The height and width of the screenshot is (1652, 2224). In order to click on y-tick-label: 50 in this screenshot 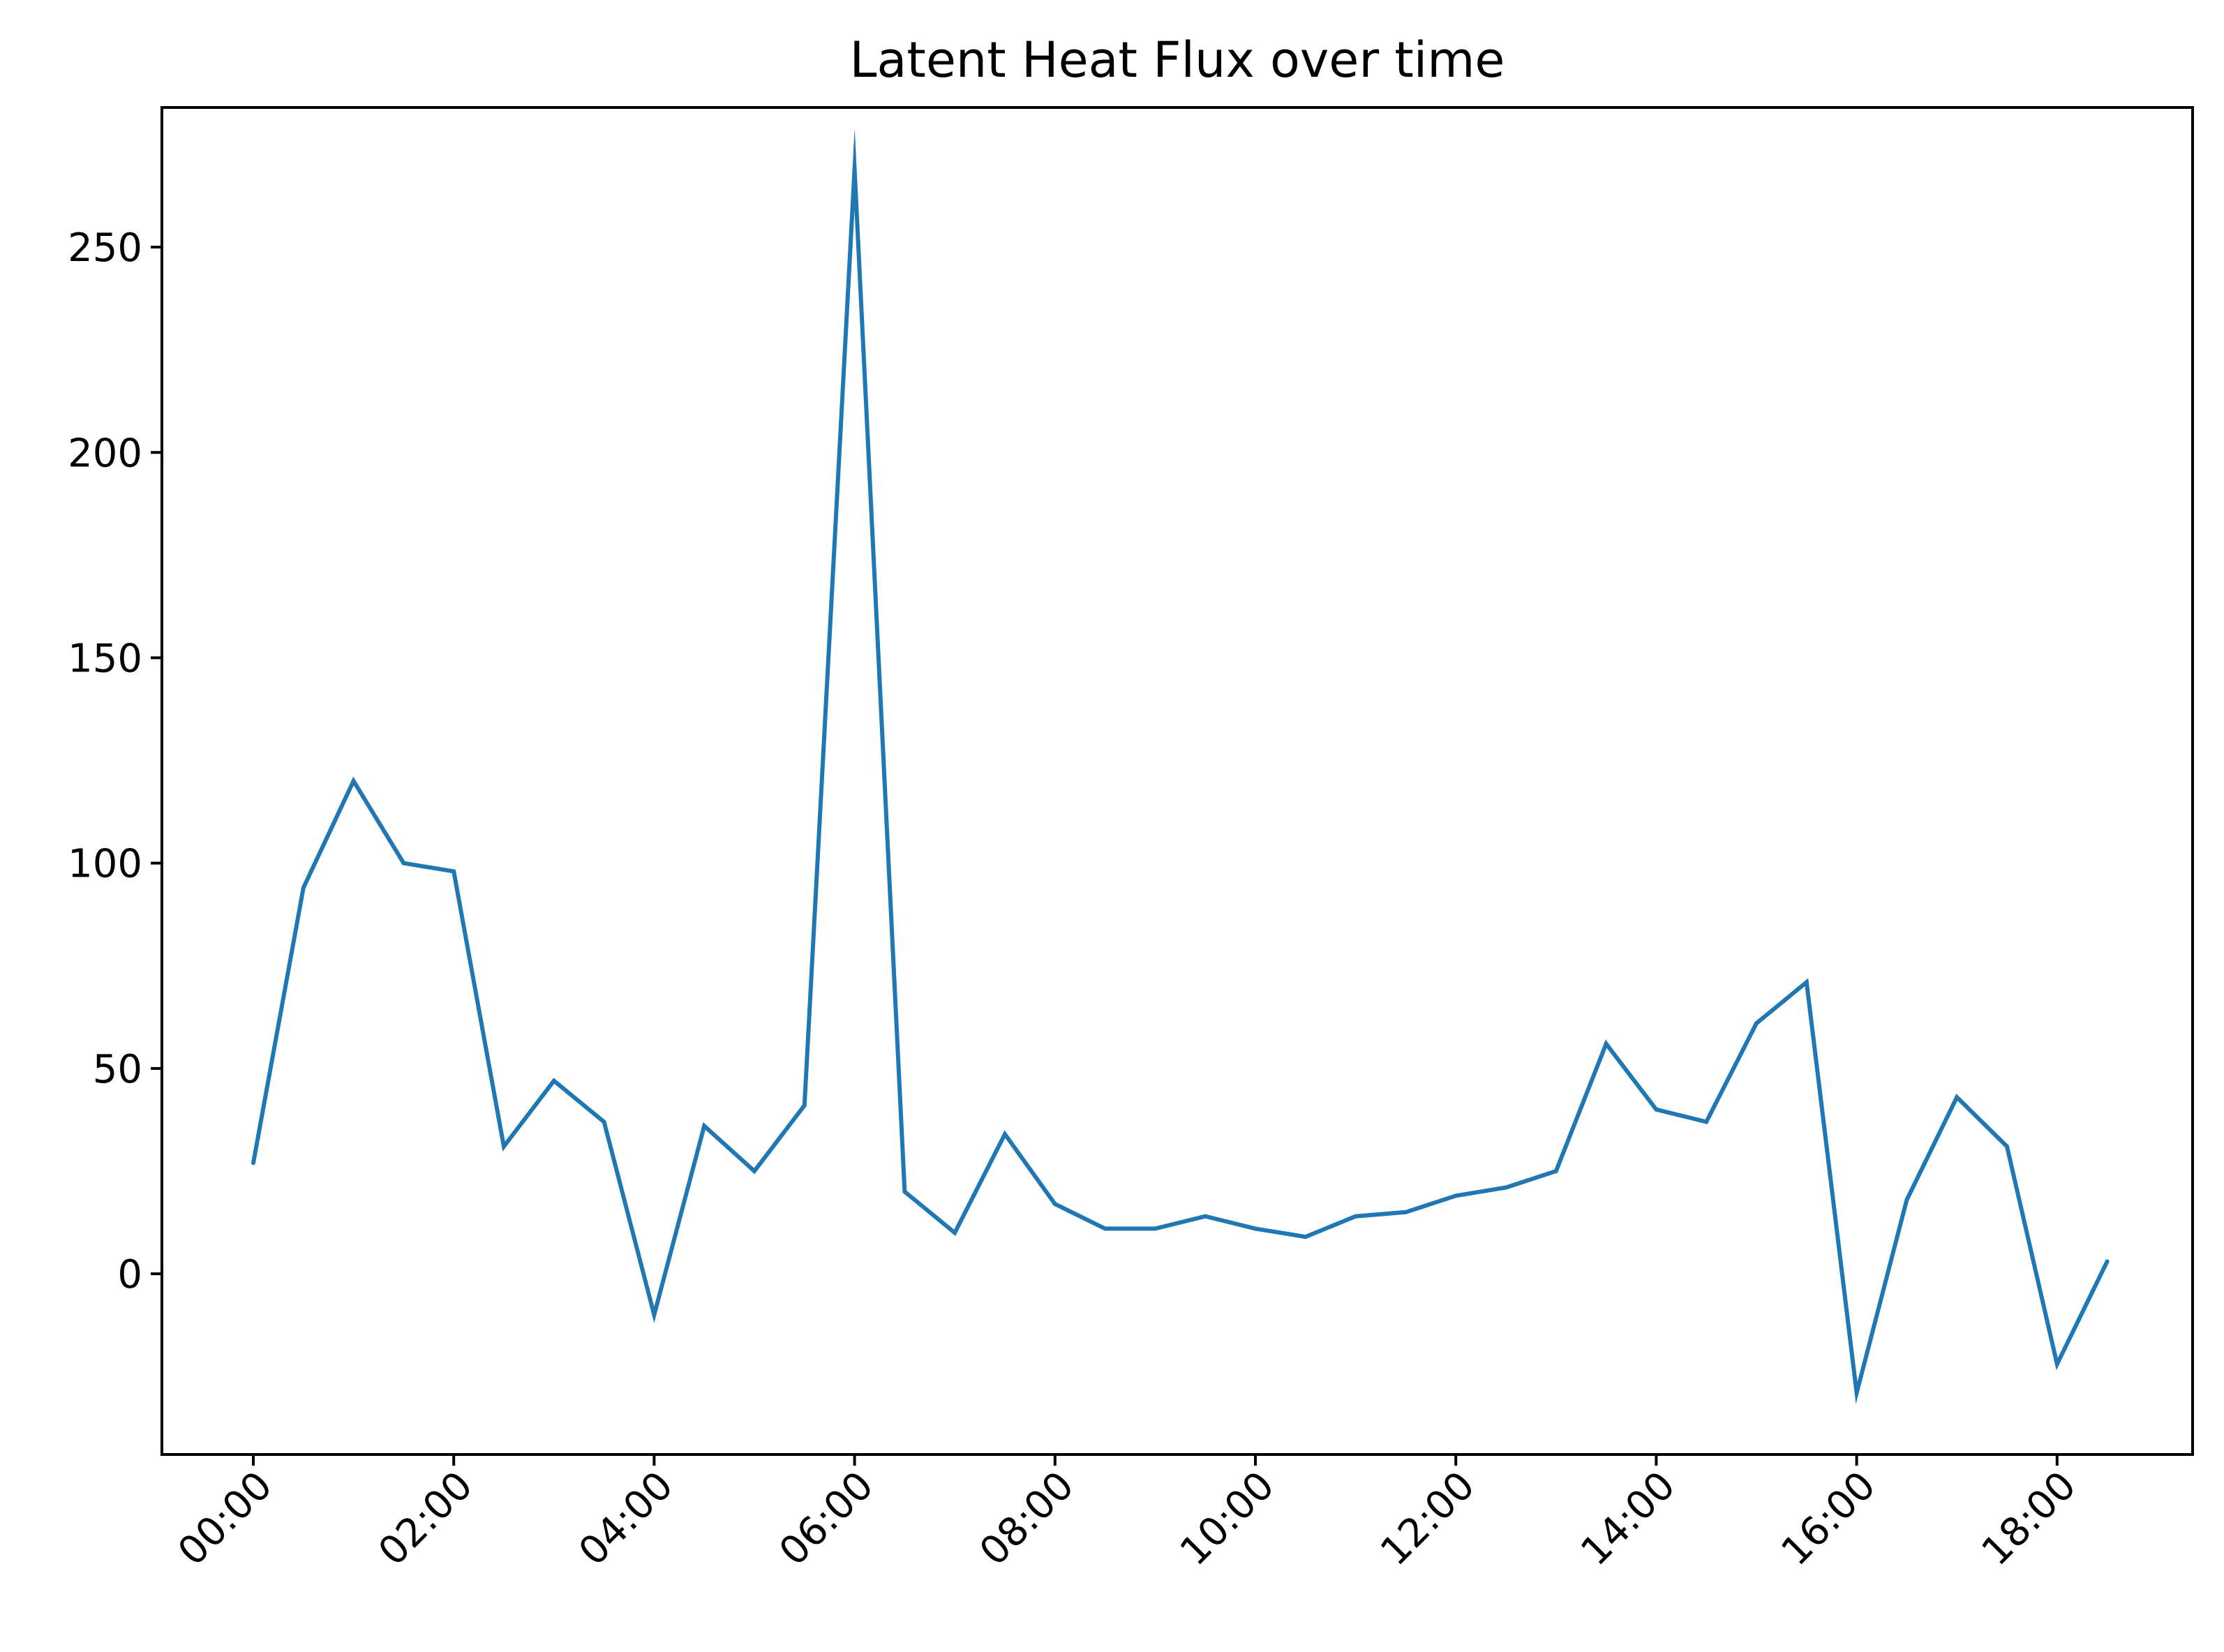, I will do `click(117, 1069)`.